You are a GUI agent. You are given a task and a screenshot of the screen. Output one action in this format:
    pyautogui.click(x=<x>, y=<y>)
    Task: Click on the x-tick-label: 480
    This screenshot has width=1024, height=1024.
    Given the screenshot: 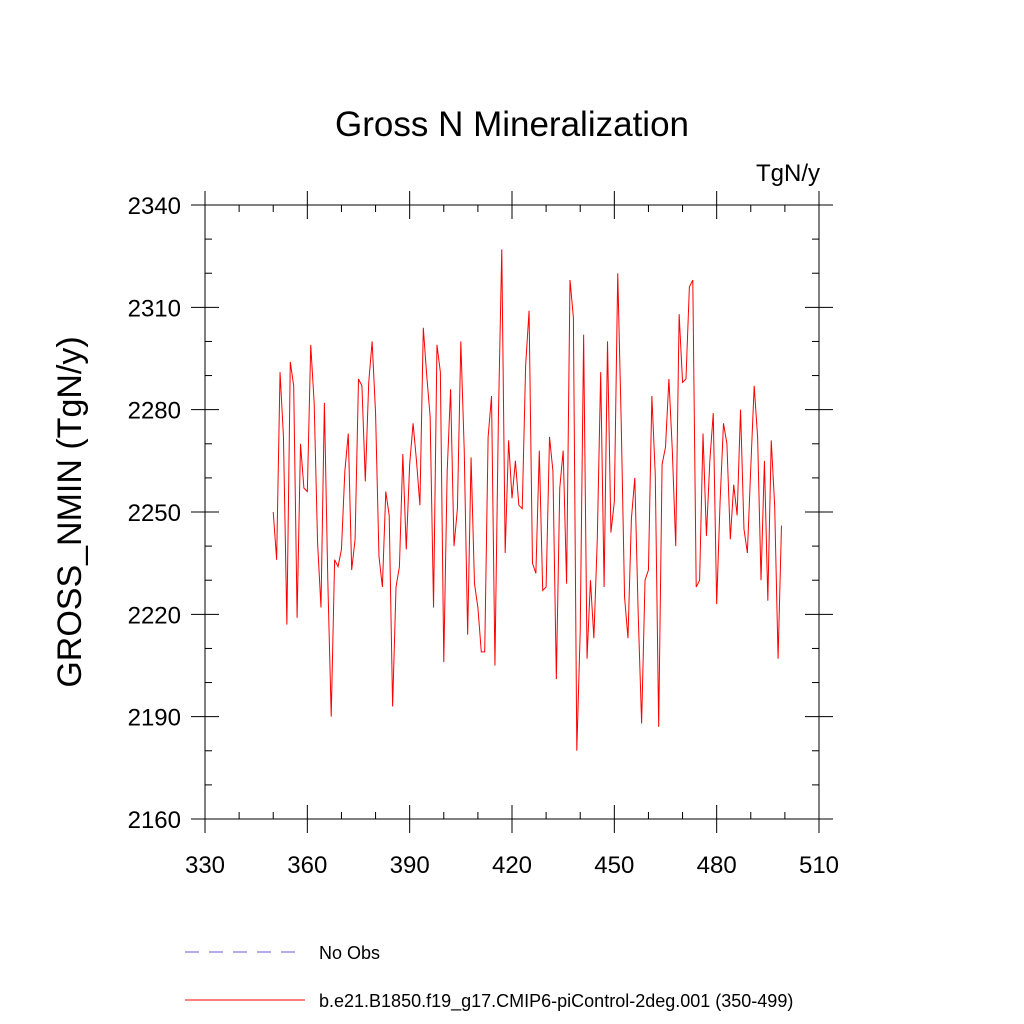 What is the action you would take?
    pyautogui.click(x=717, y=865)
    